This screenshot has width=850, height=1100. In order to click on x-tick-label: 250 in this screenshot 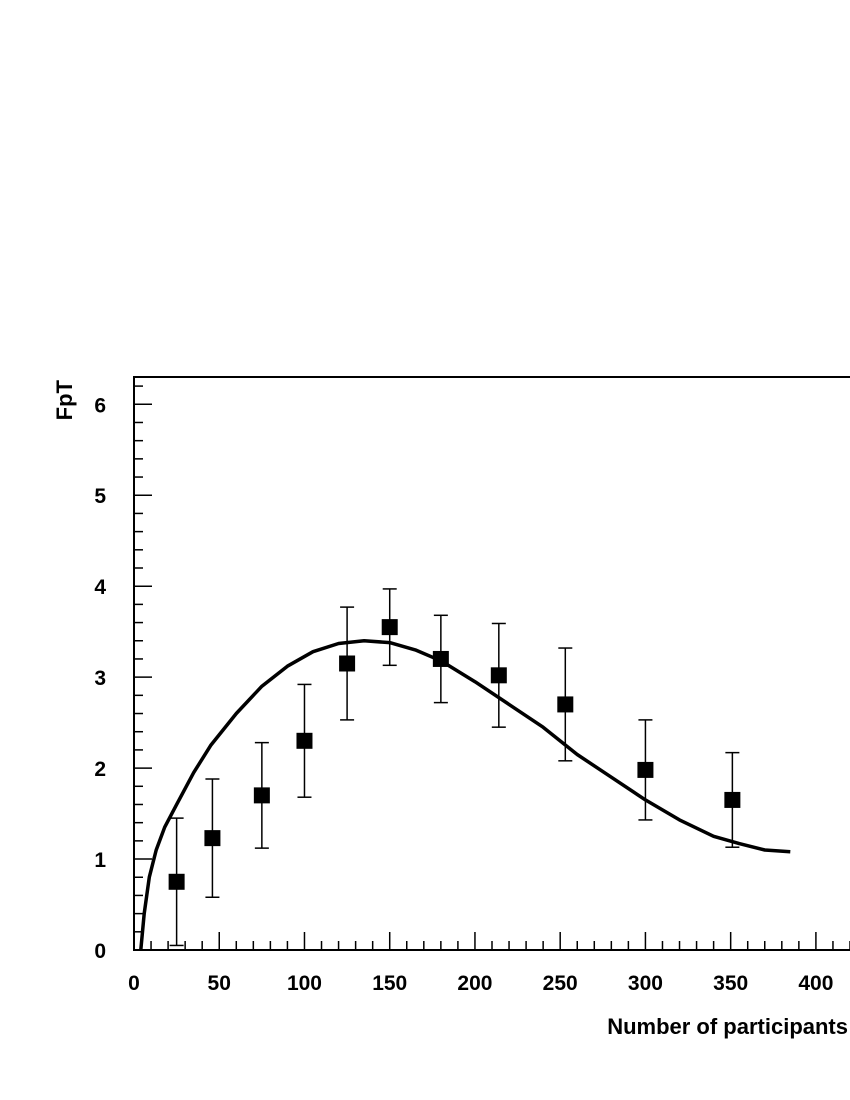, I will do `click(560, 983)`.